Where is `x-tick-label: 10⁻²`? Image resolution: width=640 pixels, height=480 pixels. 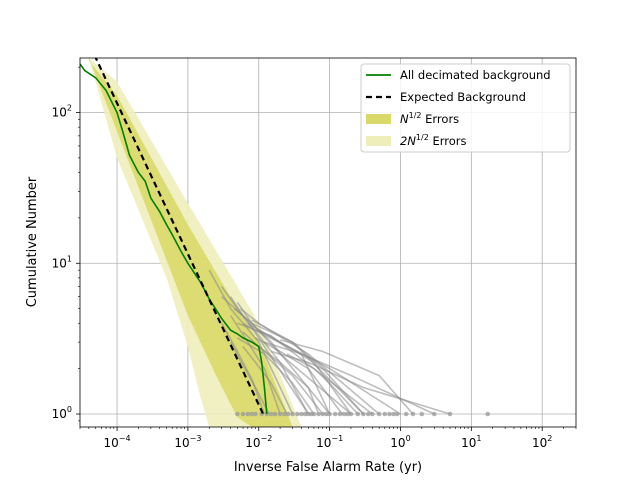
x-tick-label: 10⁻² is located at coordinates (258, 442).